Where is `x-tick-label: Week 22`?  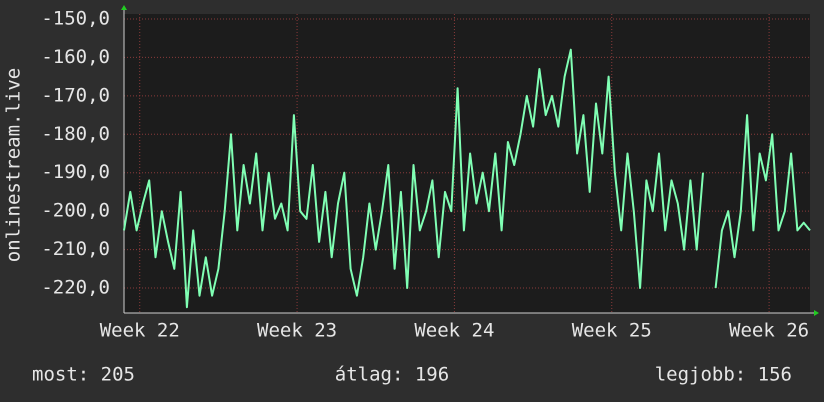
x-tick-label: Week 22 is located at coordinates (140, 331).